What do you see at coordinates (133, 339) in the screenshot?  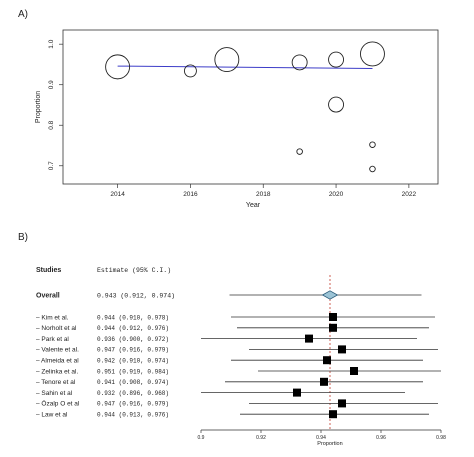 I see `panel-b-study-estimate: 0.936 (0.900, 0.972)` at bounding box center [133, 339].